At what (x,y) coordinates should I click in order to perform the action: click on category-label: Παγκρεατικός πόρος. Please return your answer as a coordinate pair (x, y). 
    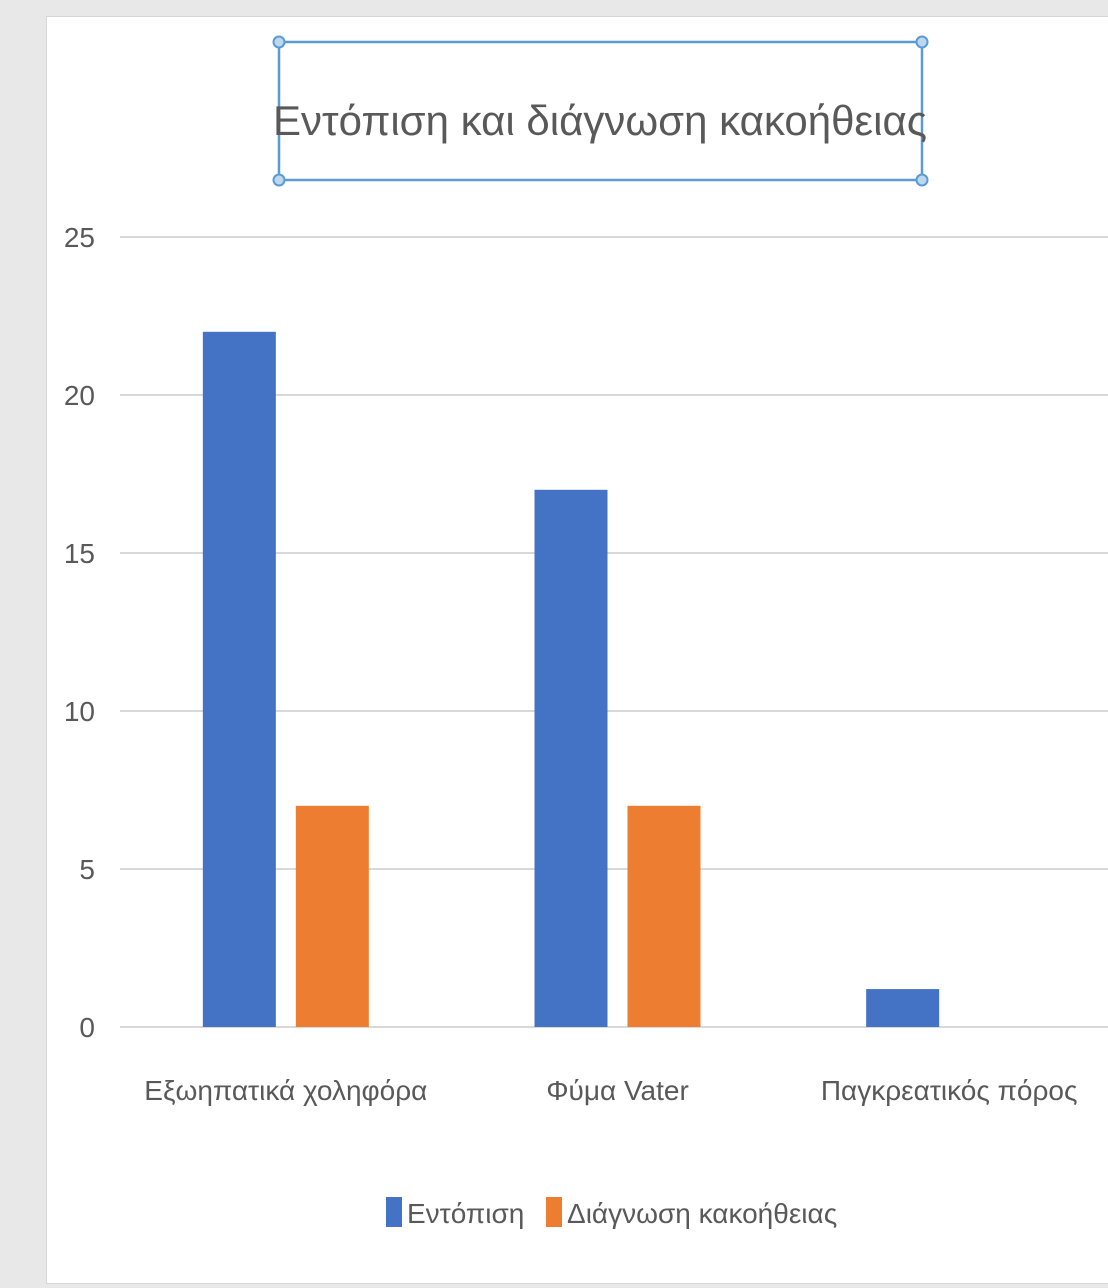
    Looking at the image, I should click on (949, 1090).